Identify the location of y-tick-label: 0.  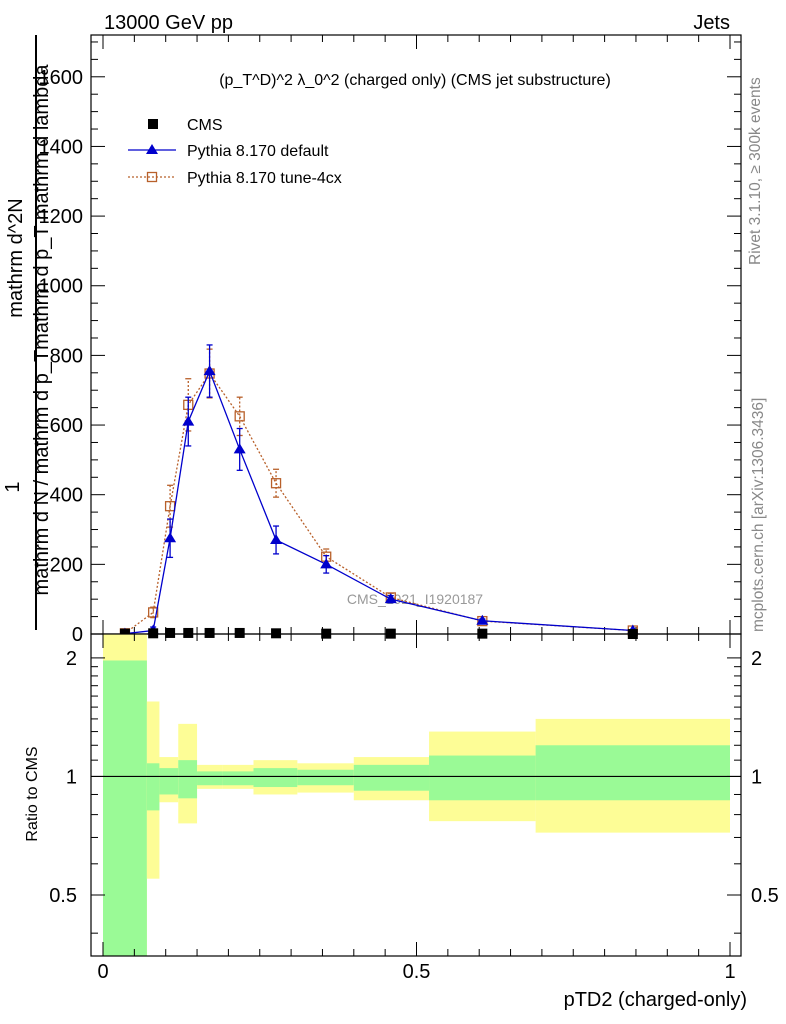
(77, 635).